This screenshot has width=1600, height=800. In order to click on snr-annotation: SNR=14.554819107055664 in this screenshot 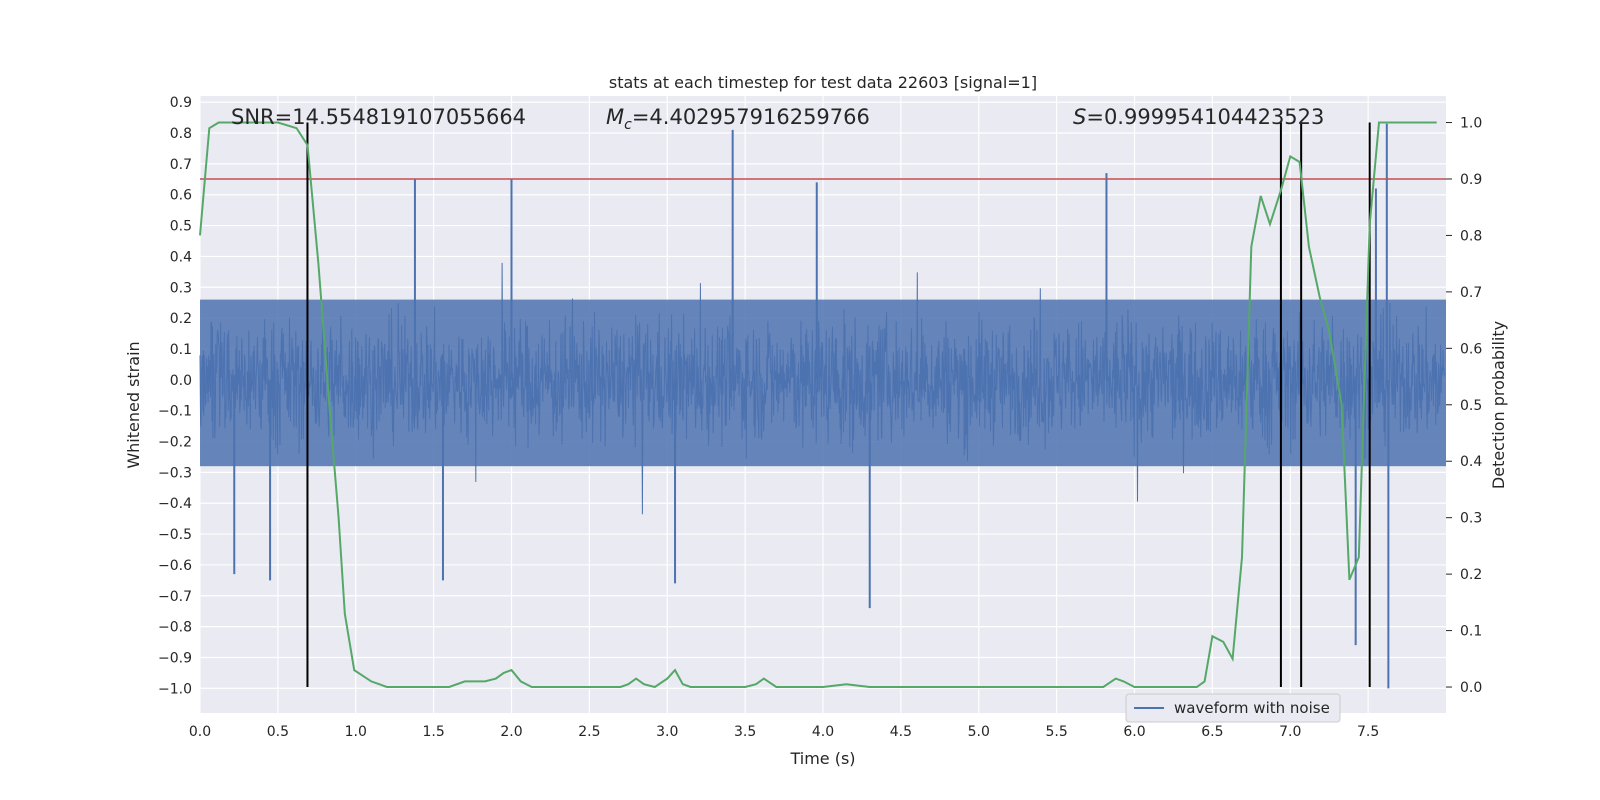, I will do `click(378, 117)`.